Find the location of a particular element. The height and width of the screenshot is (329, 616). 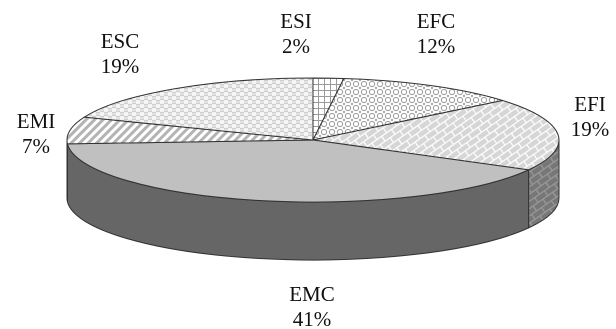

slice-emc is located at coordinates (298, 171).